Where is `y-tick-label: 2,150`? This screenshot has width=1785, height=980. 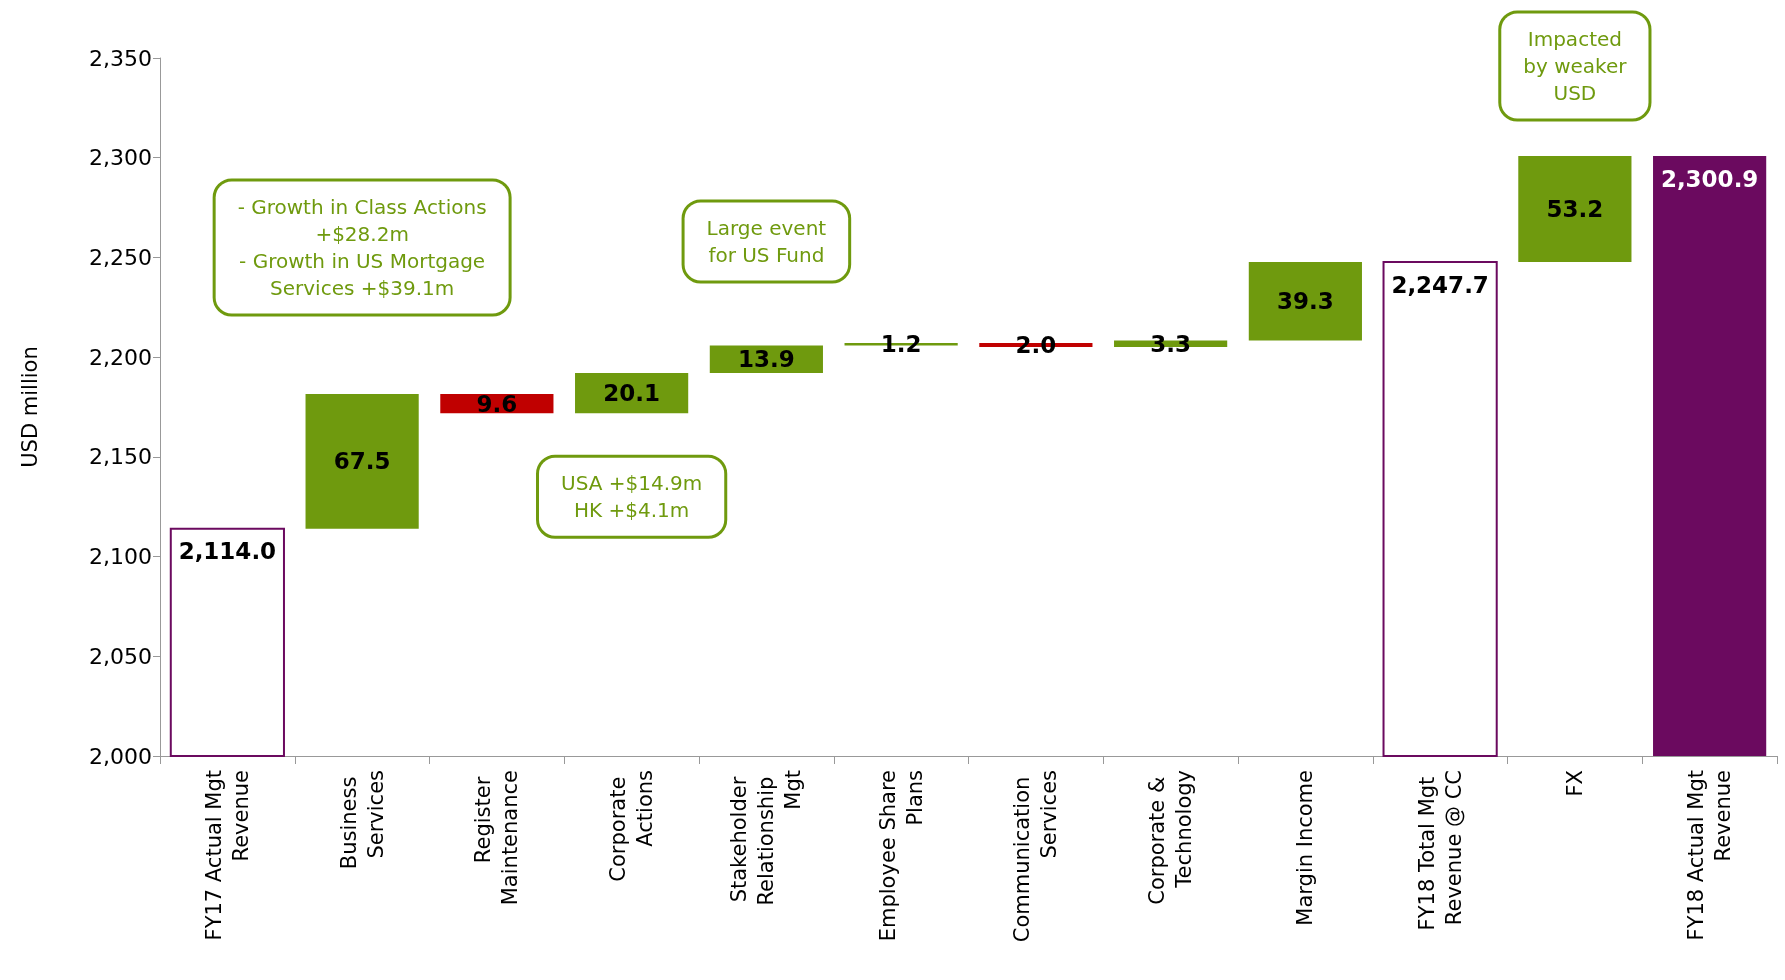 y-tick-label: 2,150 is located at coordinates (120, 457).